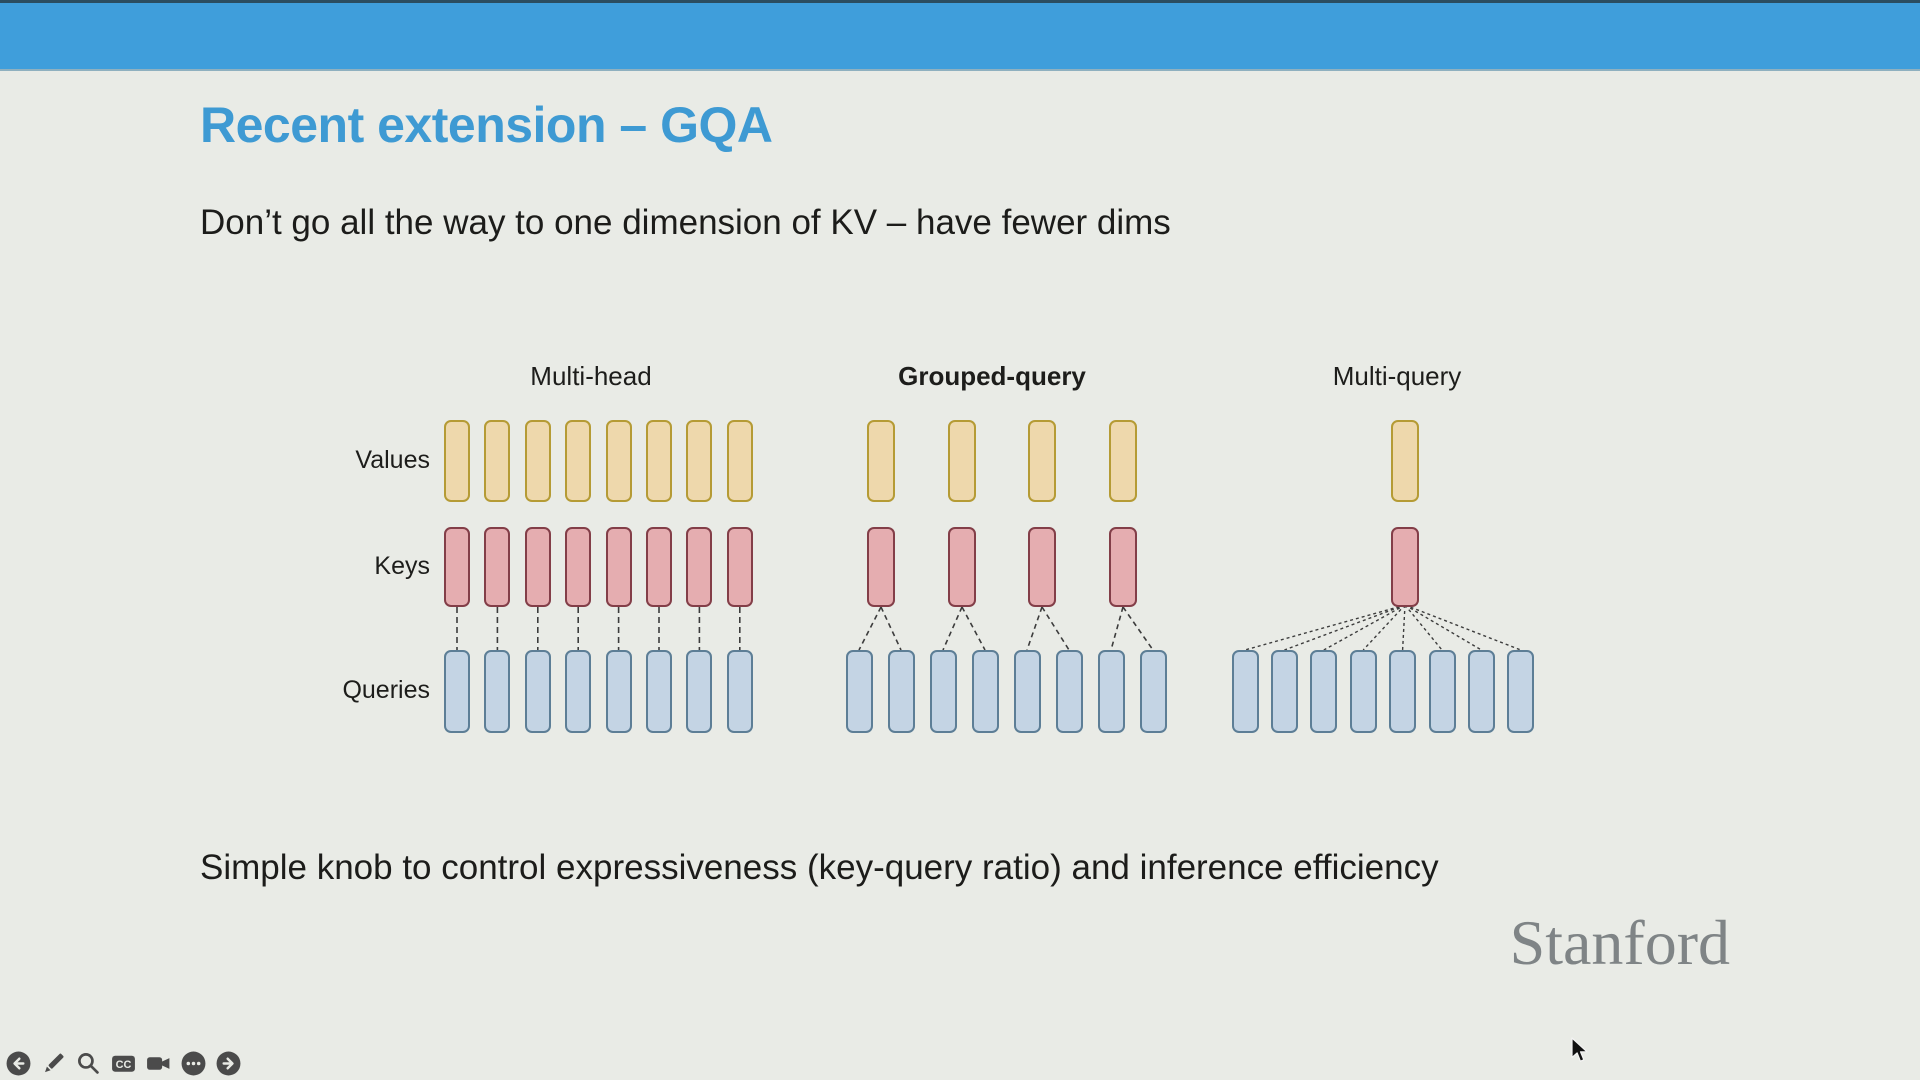 This screenshot has width=1920, height=1080. I want to click on forward-button, so click(228, 1063).